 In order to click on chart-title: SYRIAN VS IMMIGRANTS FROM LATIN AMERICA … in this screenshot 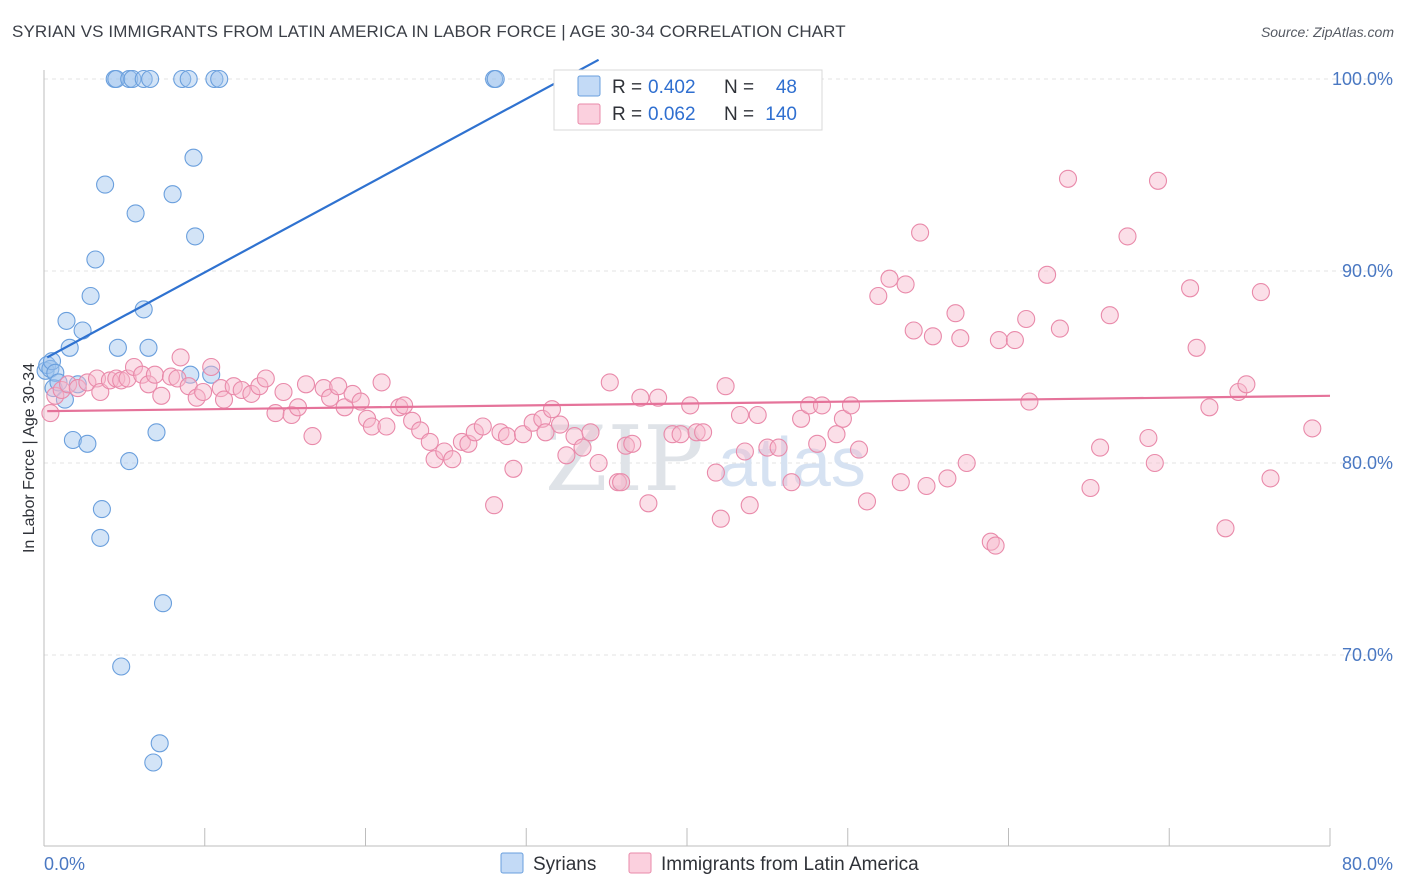, I will do `click(429, 31)`.